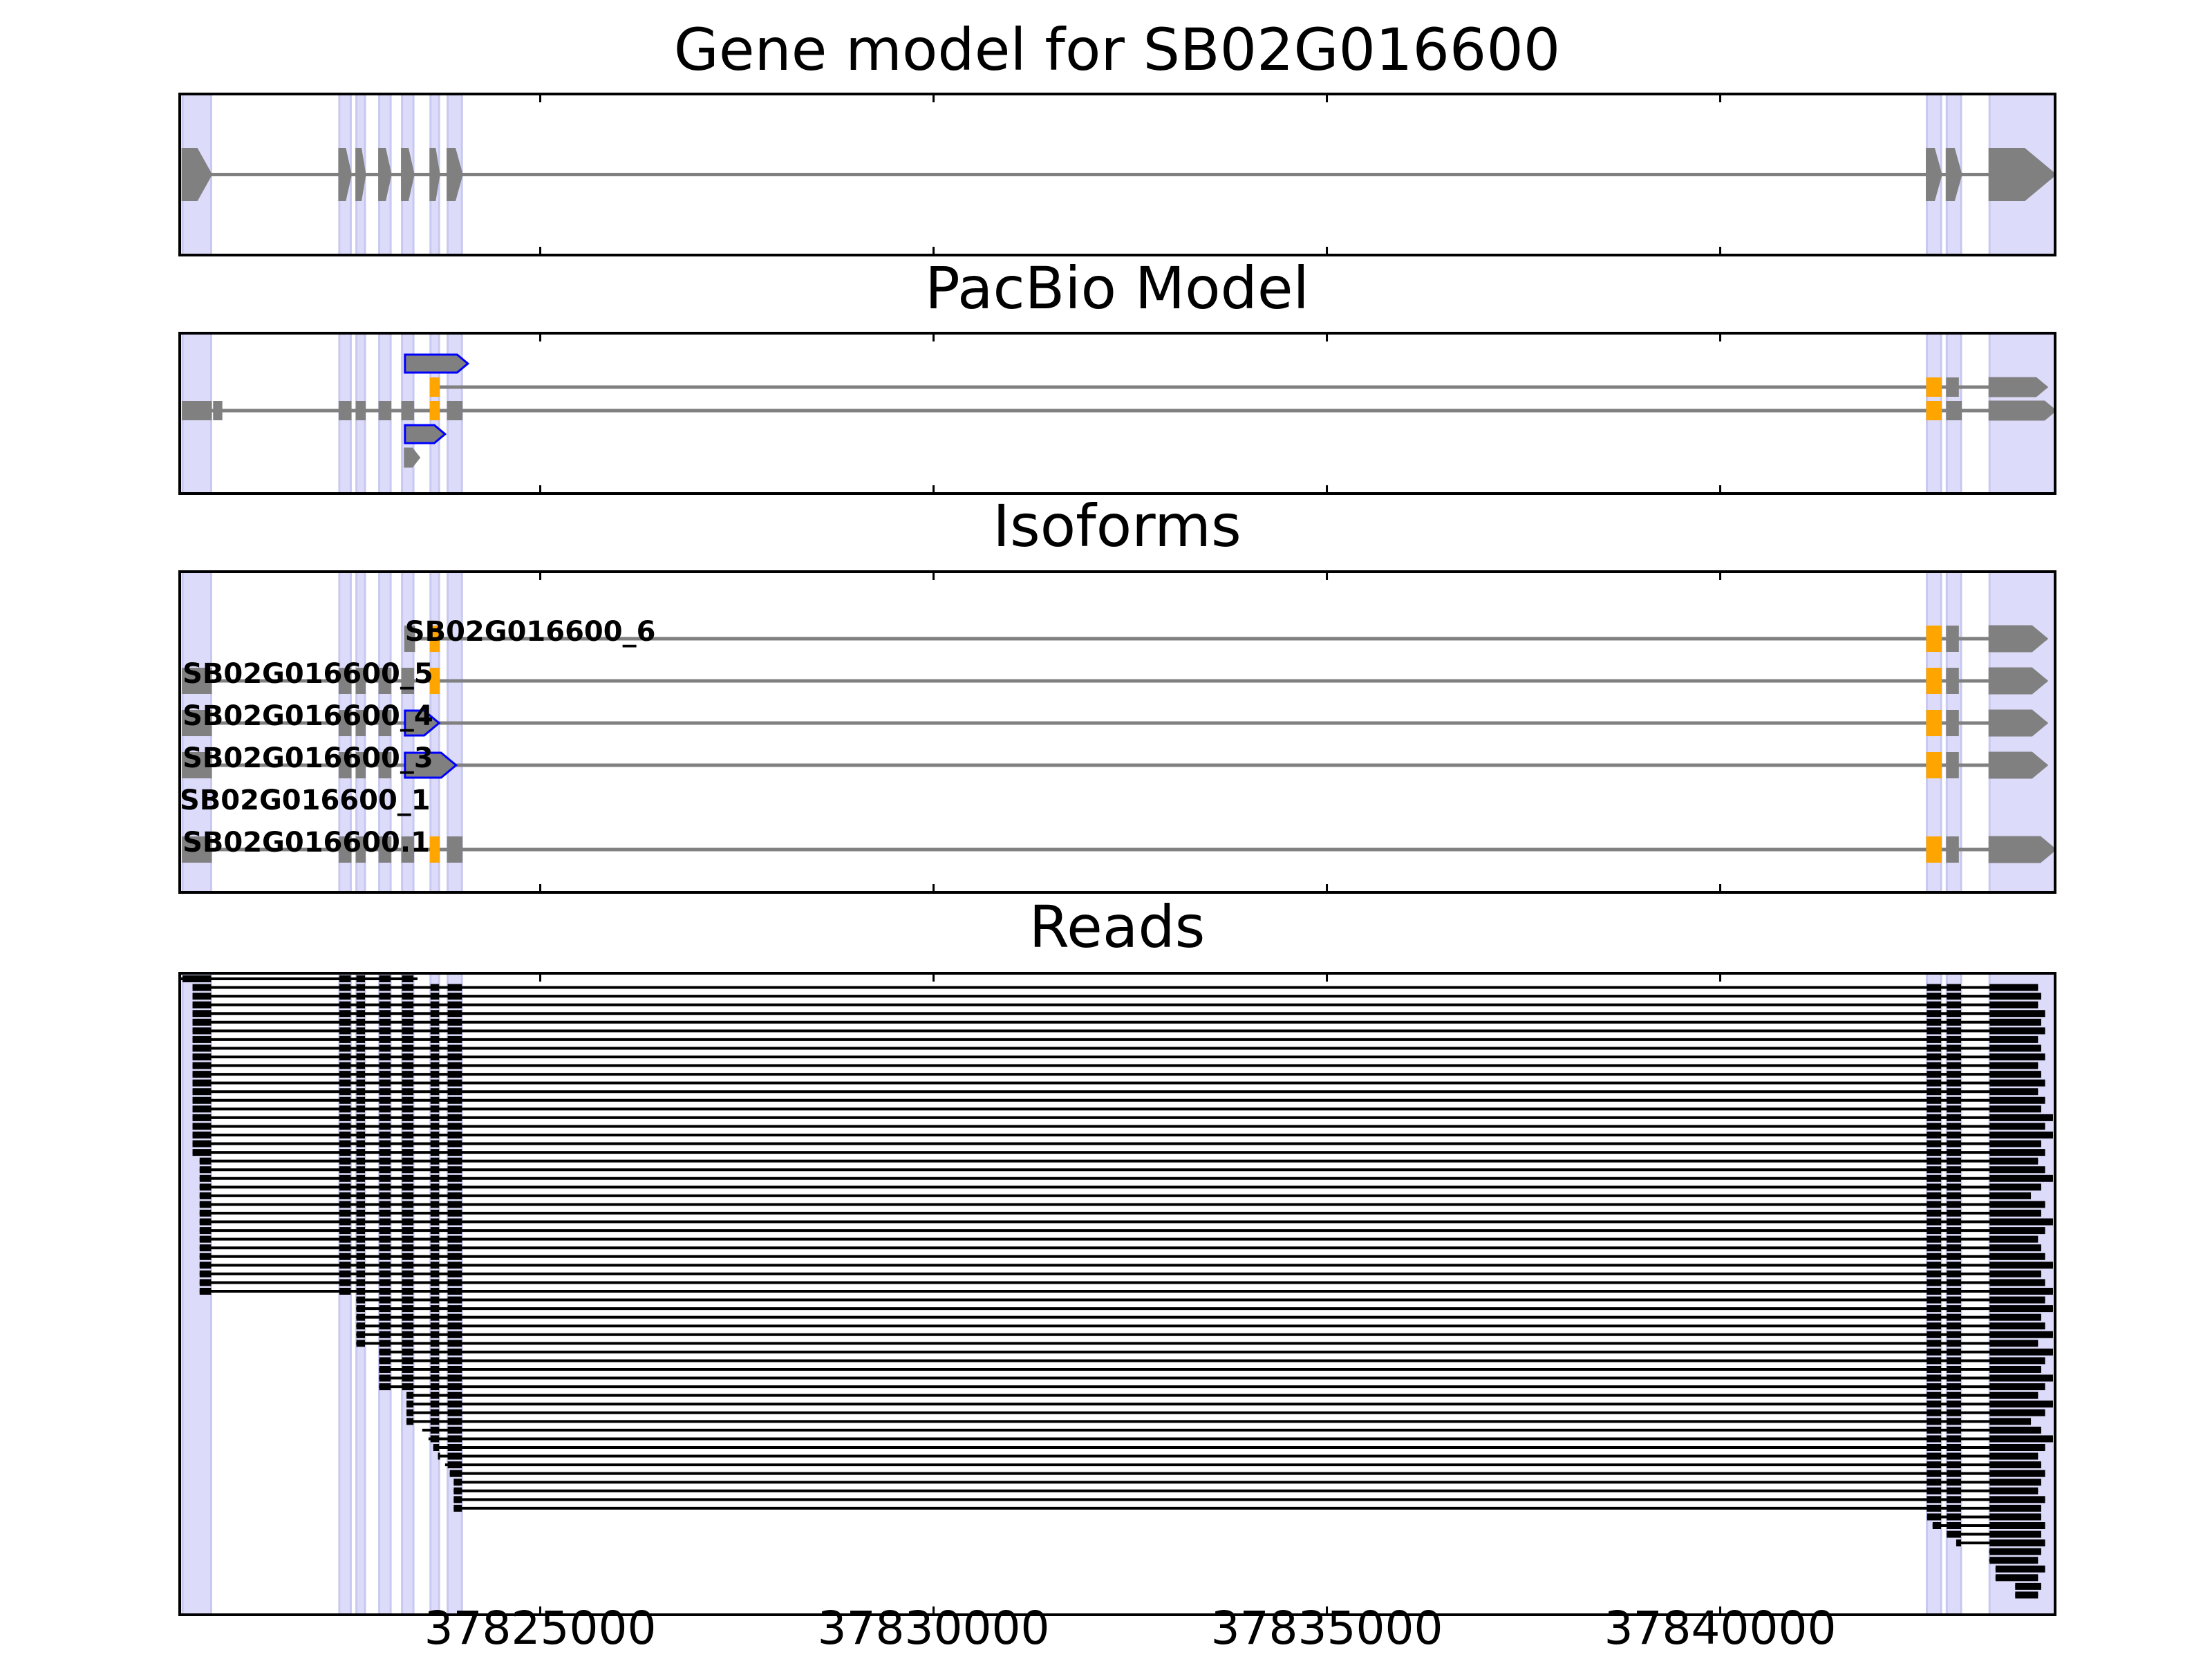  I want to click on x-tick-label: 37840000, so click(1721, 1629).